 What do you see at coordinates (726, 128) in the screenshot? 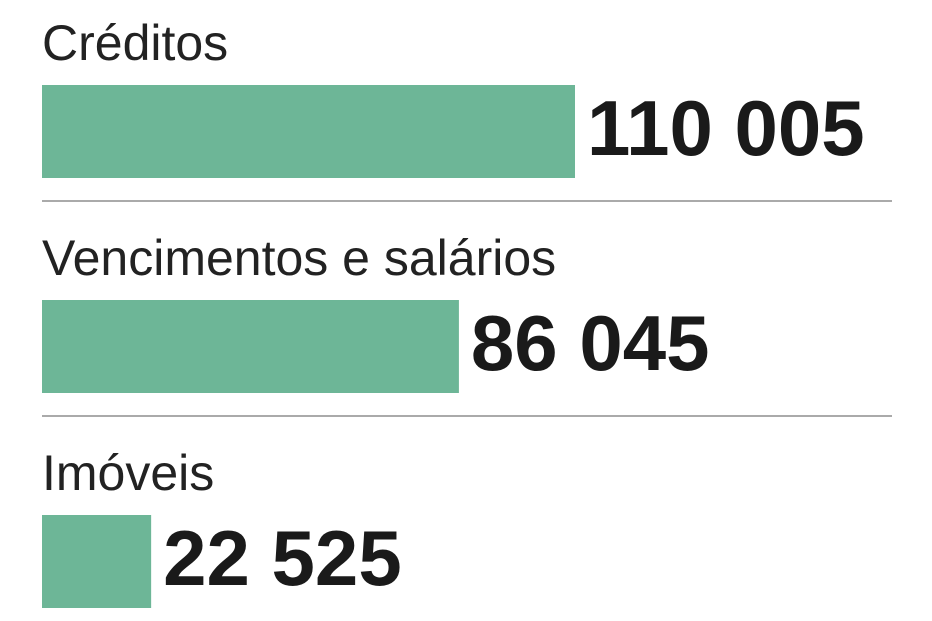
I see `value-label: 110 005` at bounding box center [726, 128].